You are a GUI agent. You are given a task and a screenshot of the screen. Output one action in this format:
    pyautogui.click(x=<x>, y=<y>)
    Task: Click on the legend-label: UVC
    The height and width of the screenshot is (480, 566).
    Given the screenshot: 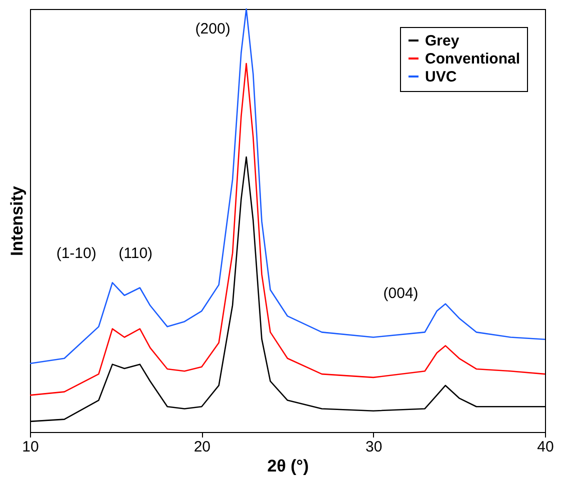 What is the action you would take?
    pyautogui.click(x=441, y=77)
    